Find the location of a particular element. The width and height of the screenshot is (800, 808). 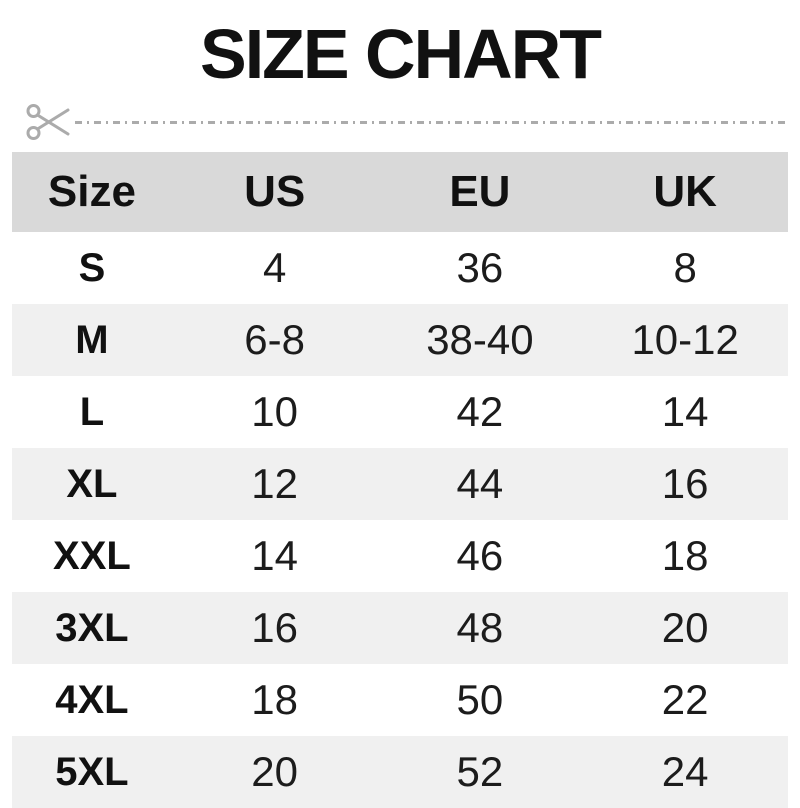

cell-us: 14 is located at coordinates (275, 555).